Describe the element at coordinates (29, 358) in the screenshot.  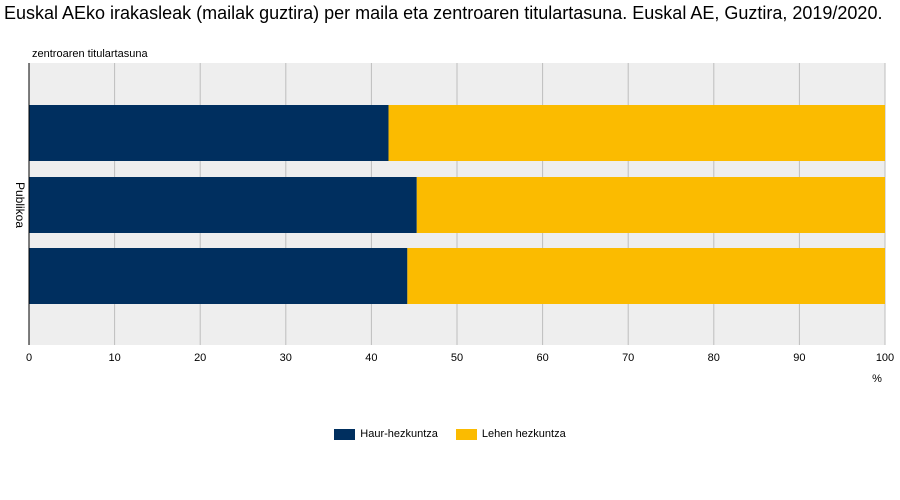
I see `x-tick-label: 0` at that location.